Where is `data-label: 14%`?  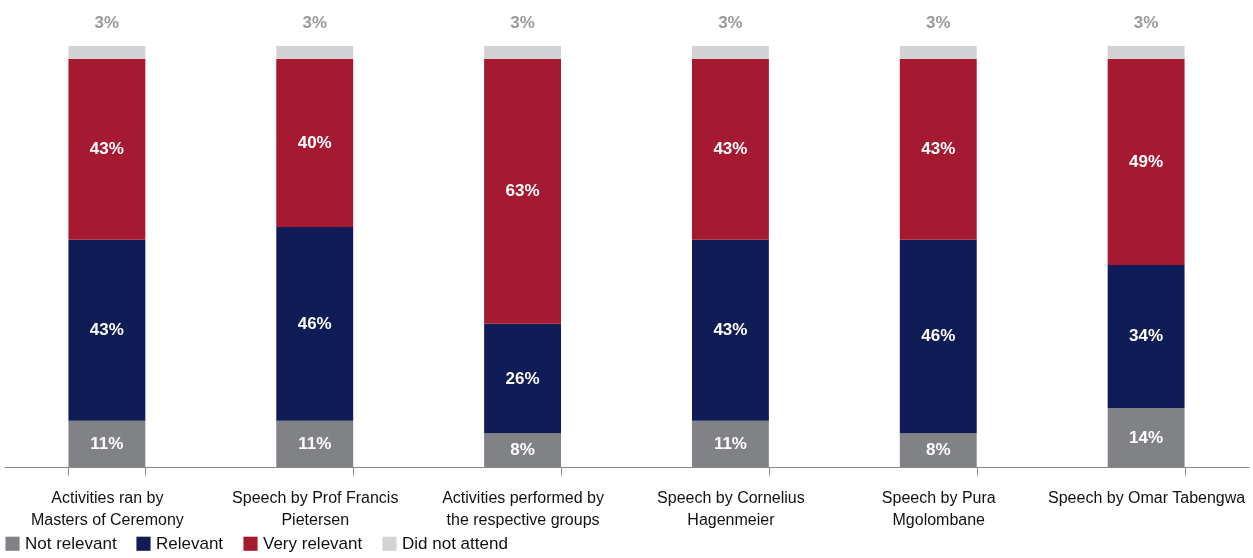
data-label: 14% is located at coordinates (1146, 437).